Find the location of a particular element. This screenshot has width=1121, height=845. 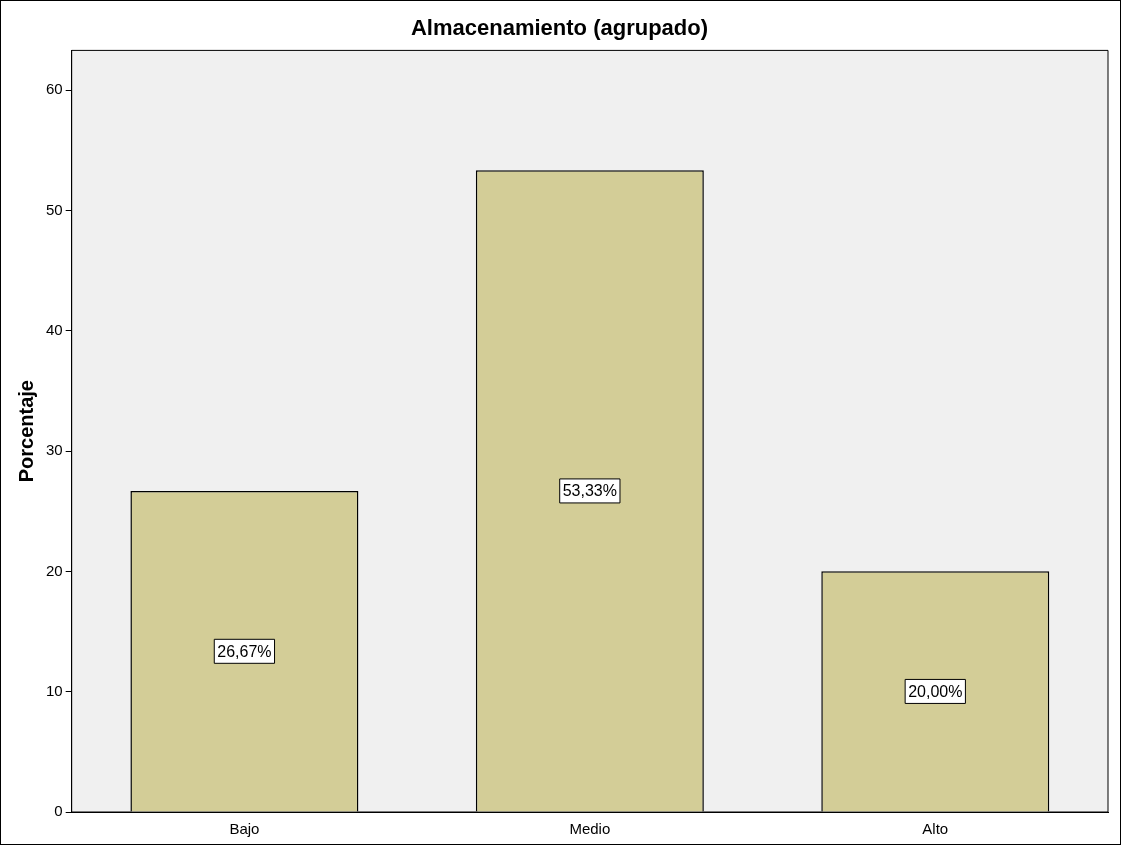

y-tick-label: 50 is located at coordinates (54, 209).